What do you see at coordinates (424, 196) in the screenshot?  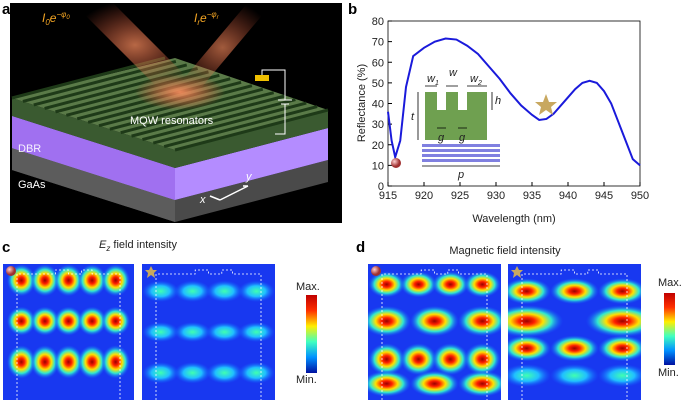 I see `x-tick-label: 920` at bounding box center [424, 196].